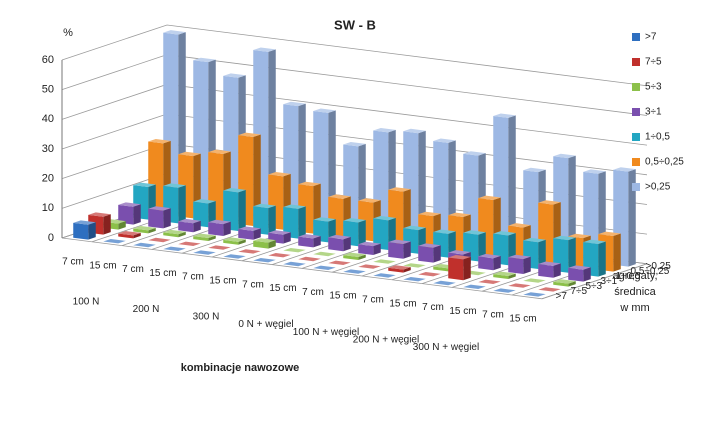  I want to click on grid-line, so click(354, 85).